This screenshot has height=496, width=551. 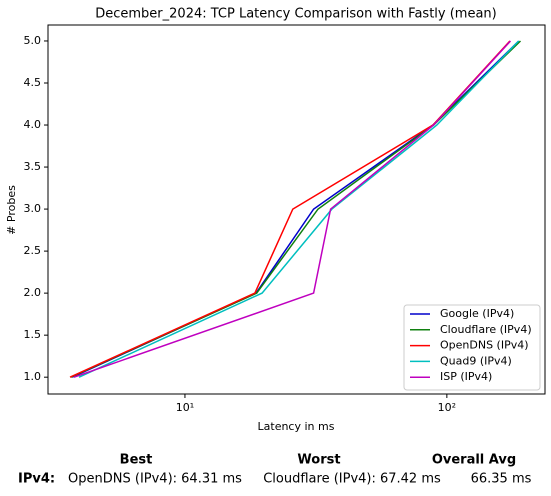 What do you see at coordinates (501, 479) in the screenshot?
I see `avg-value: 66.35 ms` at bounding box center [501, 479].